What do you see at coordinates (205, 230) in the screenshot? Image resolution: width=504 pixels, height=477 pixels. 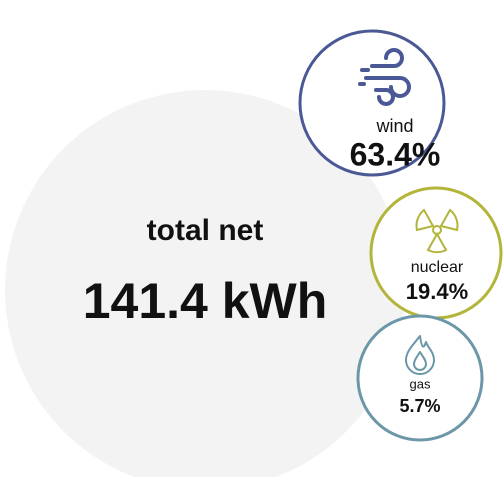 I see `total-label: total net` at bounding box center [205, 230].